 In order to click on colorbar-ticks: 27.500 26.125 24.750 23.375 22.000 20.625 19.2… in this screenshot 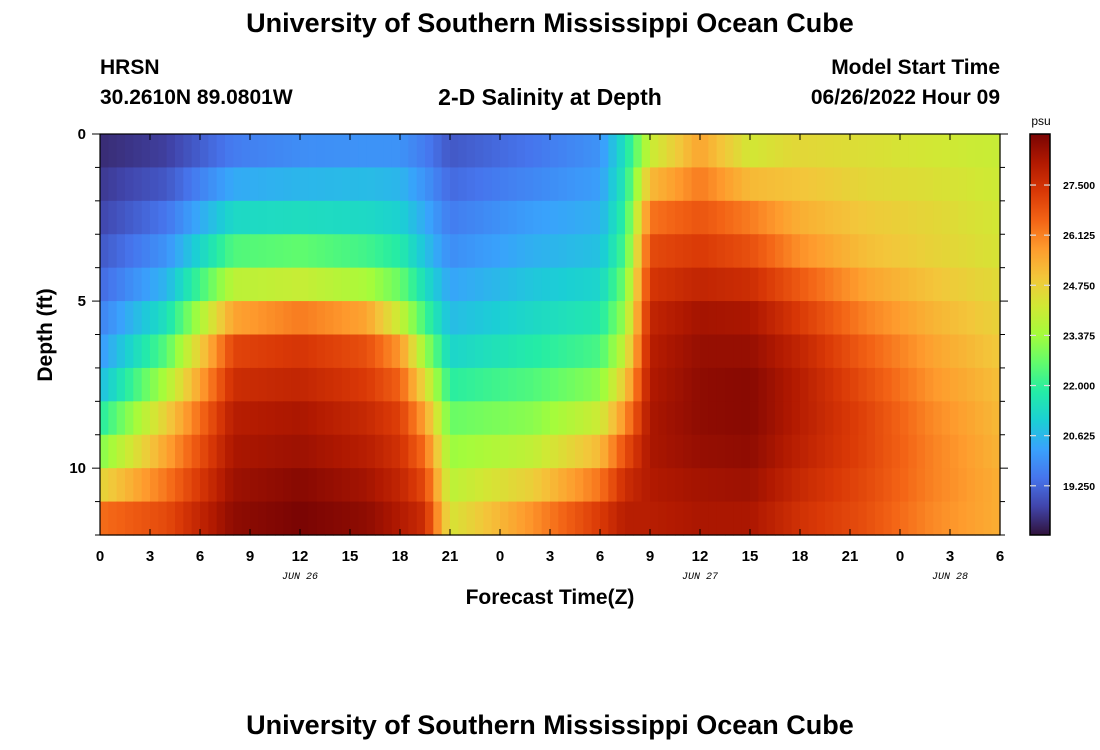, I will do `click(1062, 336)`.